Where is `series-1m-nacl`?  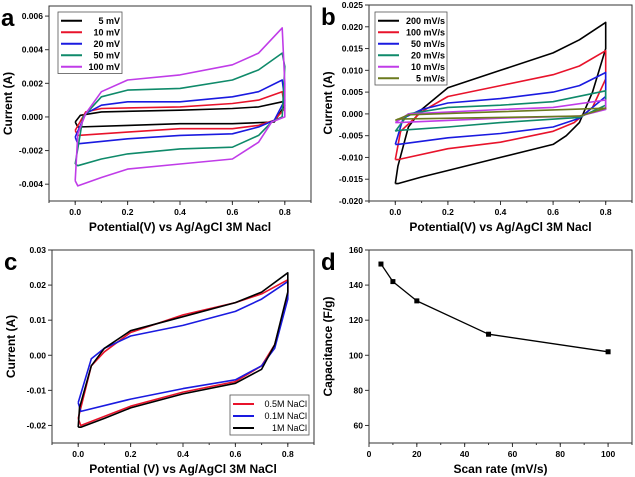 series-1m-nacl is located at coordinates (183, 350).